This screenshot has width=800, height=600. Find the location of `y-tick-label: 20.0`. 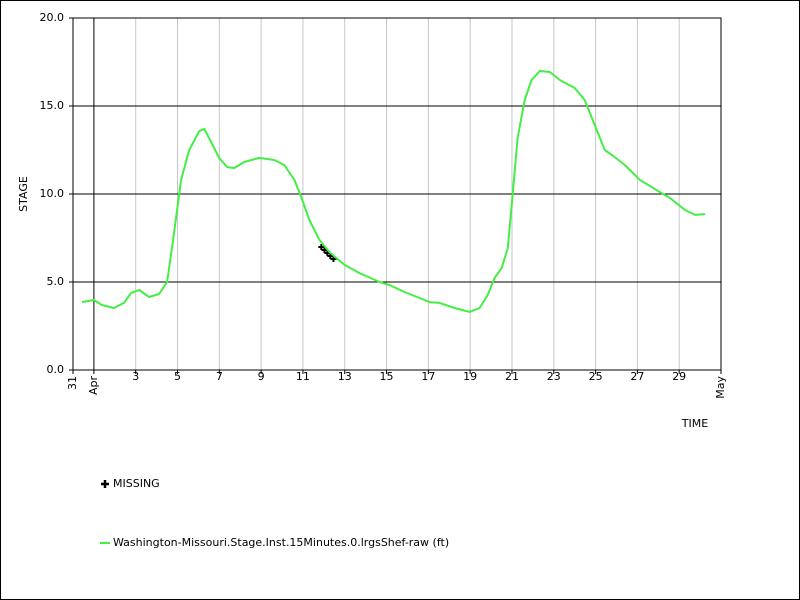

y-tick-label: 20.0 is located at coordinates (52, 17).